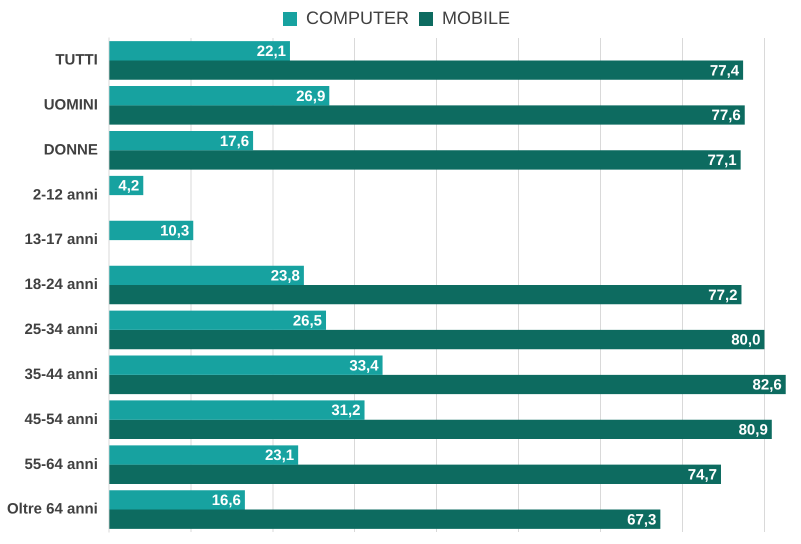 The height and width of the screenshot is (544, 801). Describe the element at coordinates (71, 105) in the screenshot. I see `y-tick-label: UOMINI` at that location.